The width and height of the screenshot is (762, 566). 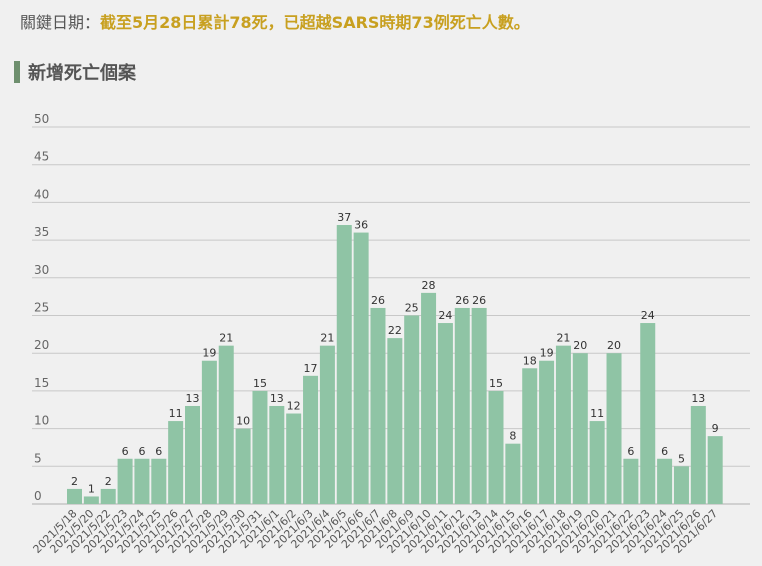 I want to click on section-header: 新增死亡個案, so click(x=75, y=72).